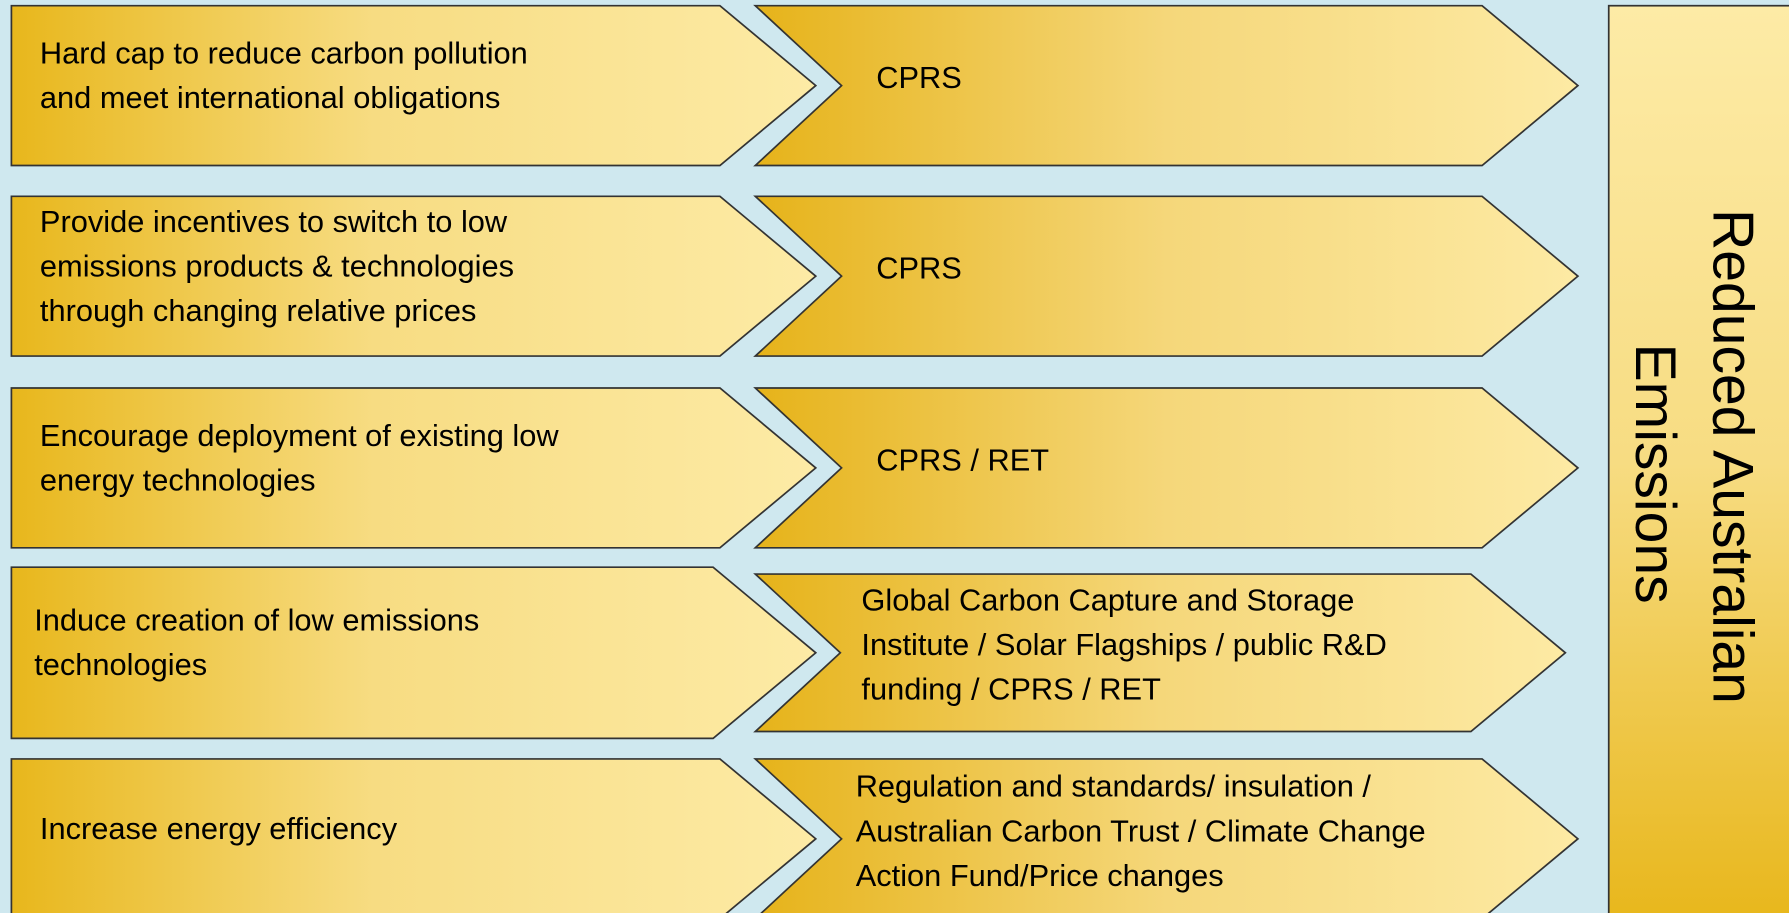 The image size is (1789, 913). I want to click on objective-text: Increase energy efficiency, so click(219, 828).